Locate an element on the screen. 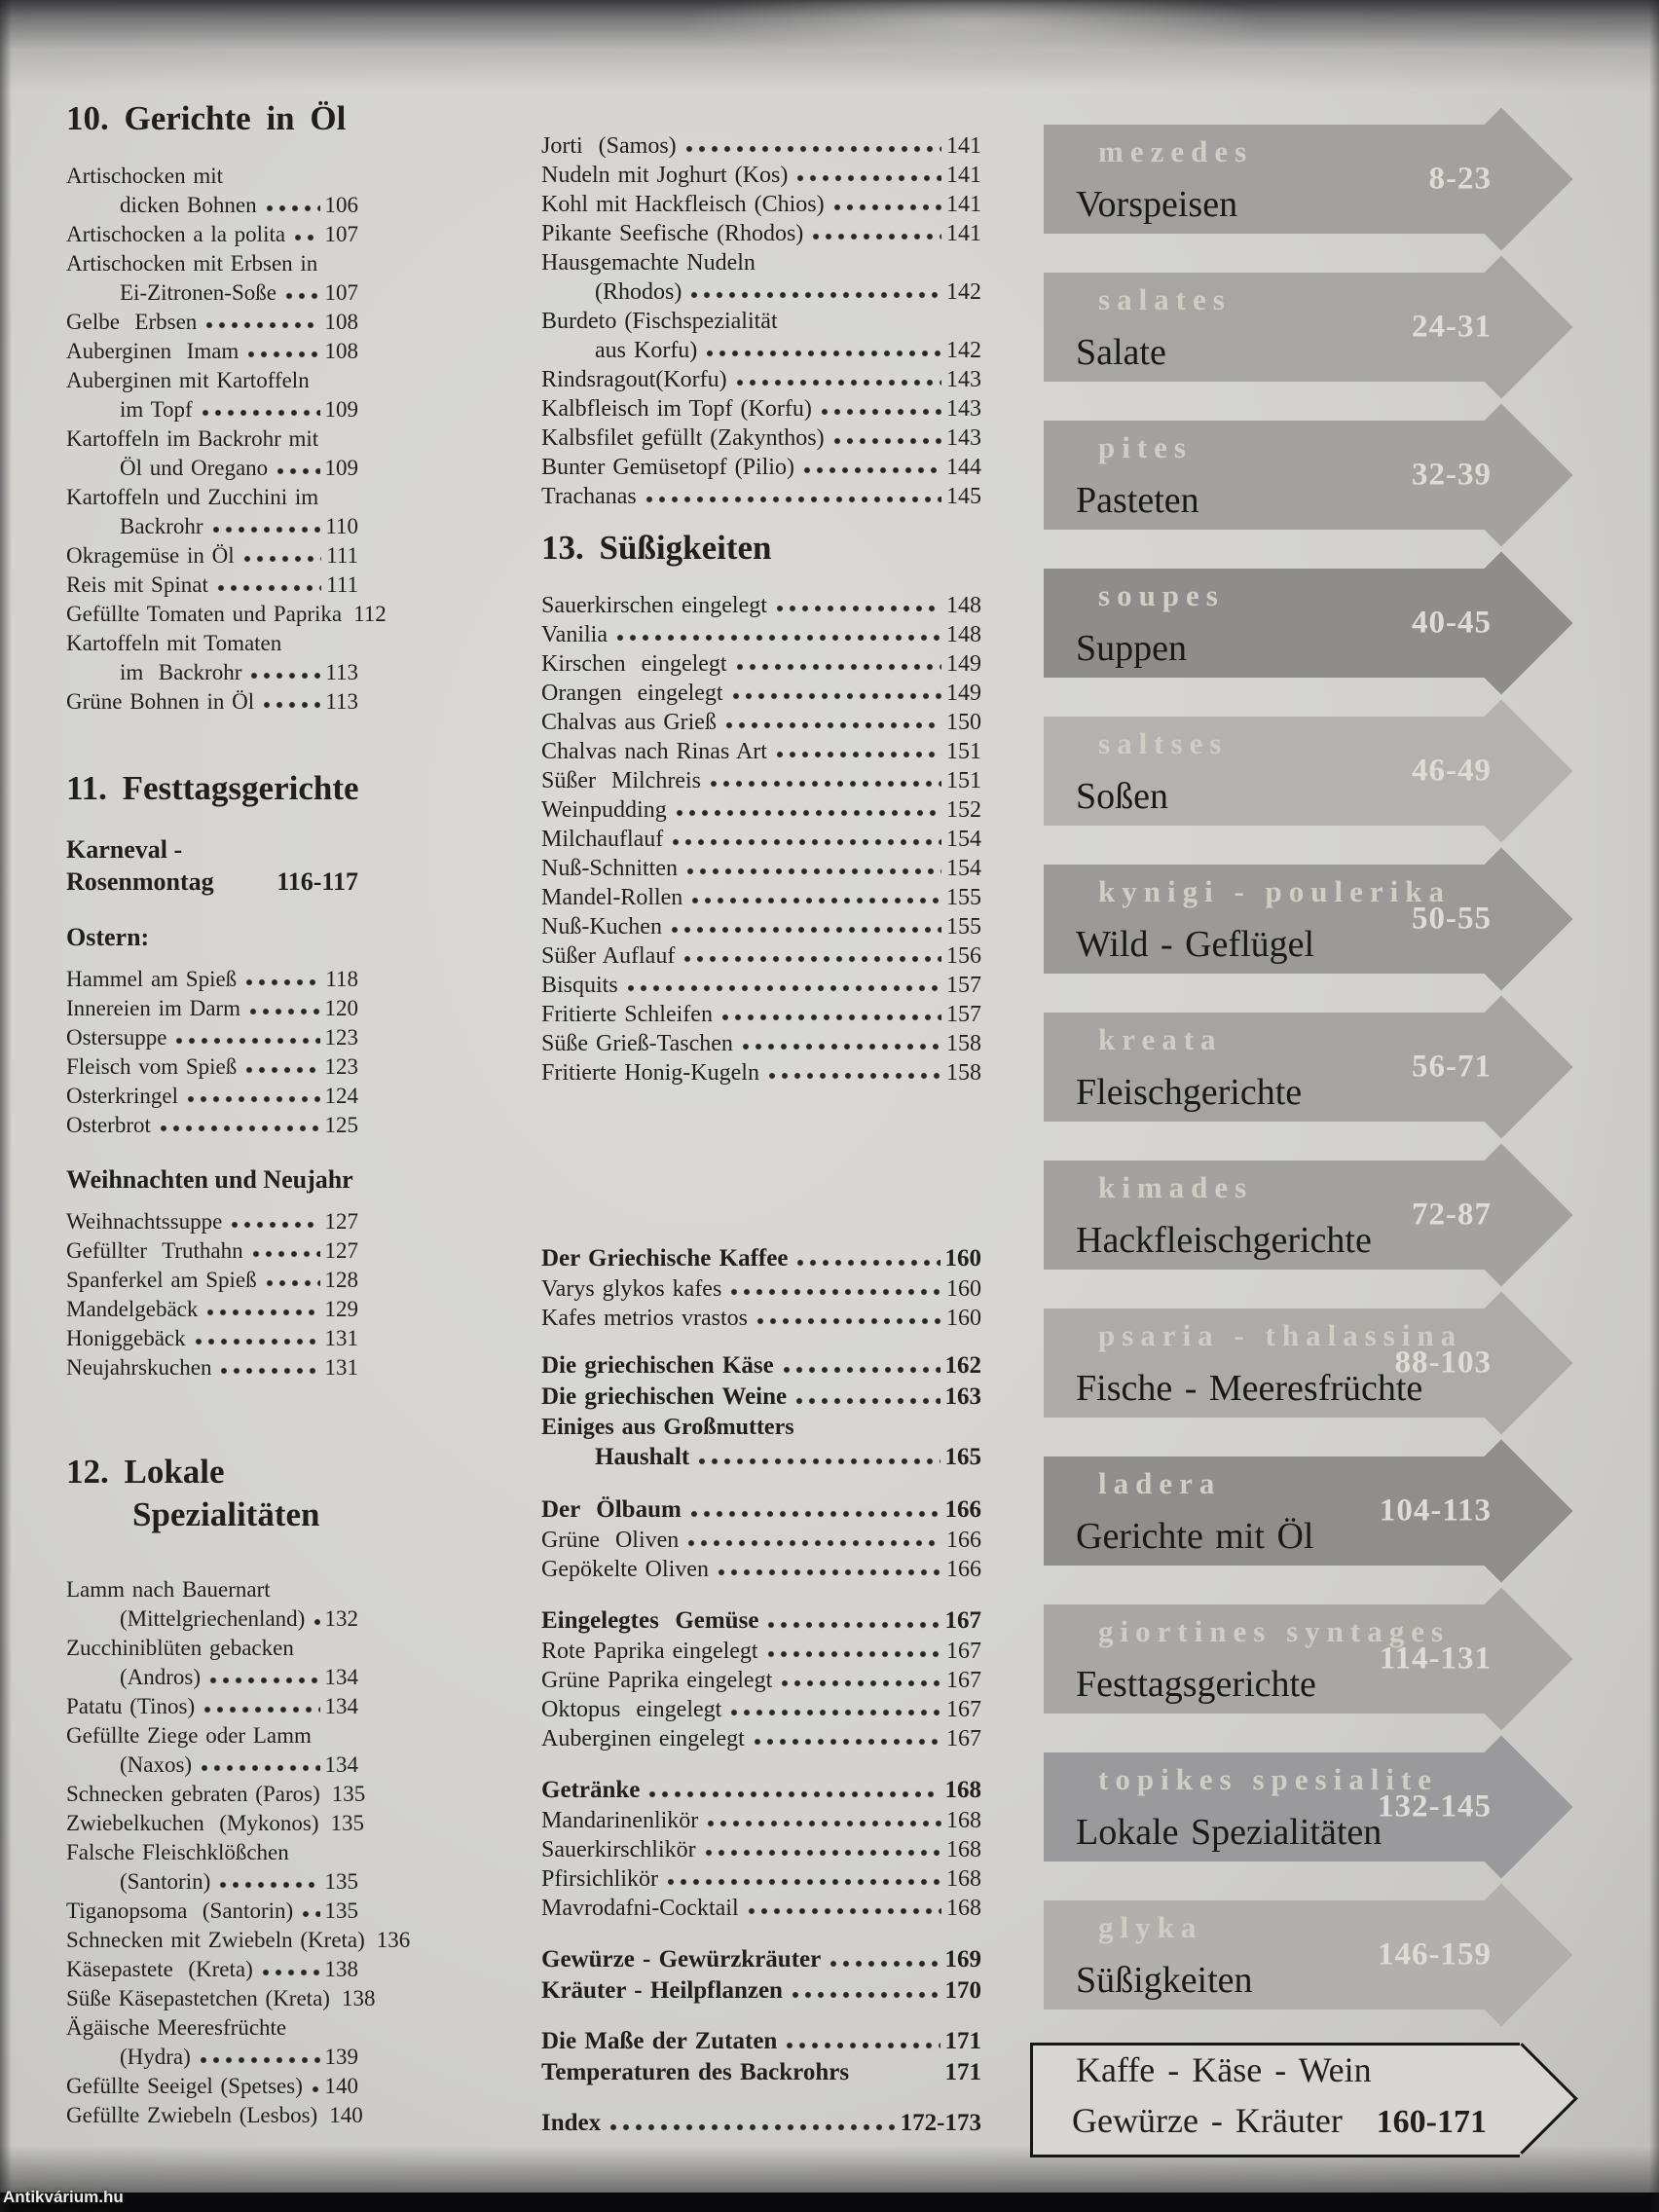  toc-entry: Ei-Zitronen-Soße 107 is located at coordinates (212, 293).